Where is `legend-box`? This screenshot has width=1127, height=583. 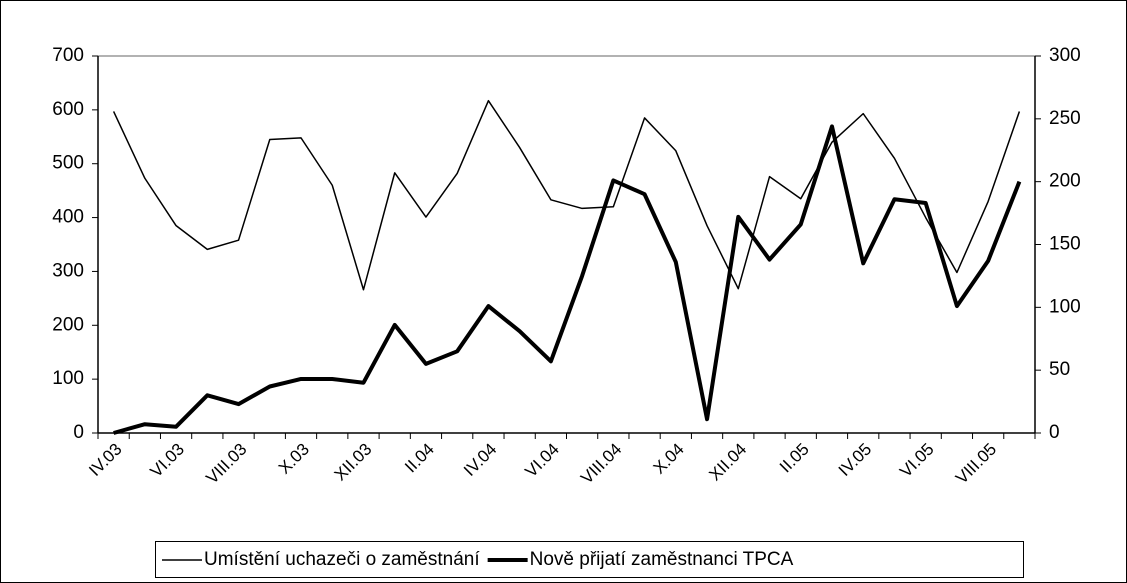
legend-box is located at coordinates (589, 559).